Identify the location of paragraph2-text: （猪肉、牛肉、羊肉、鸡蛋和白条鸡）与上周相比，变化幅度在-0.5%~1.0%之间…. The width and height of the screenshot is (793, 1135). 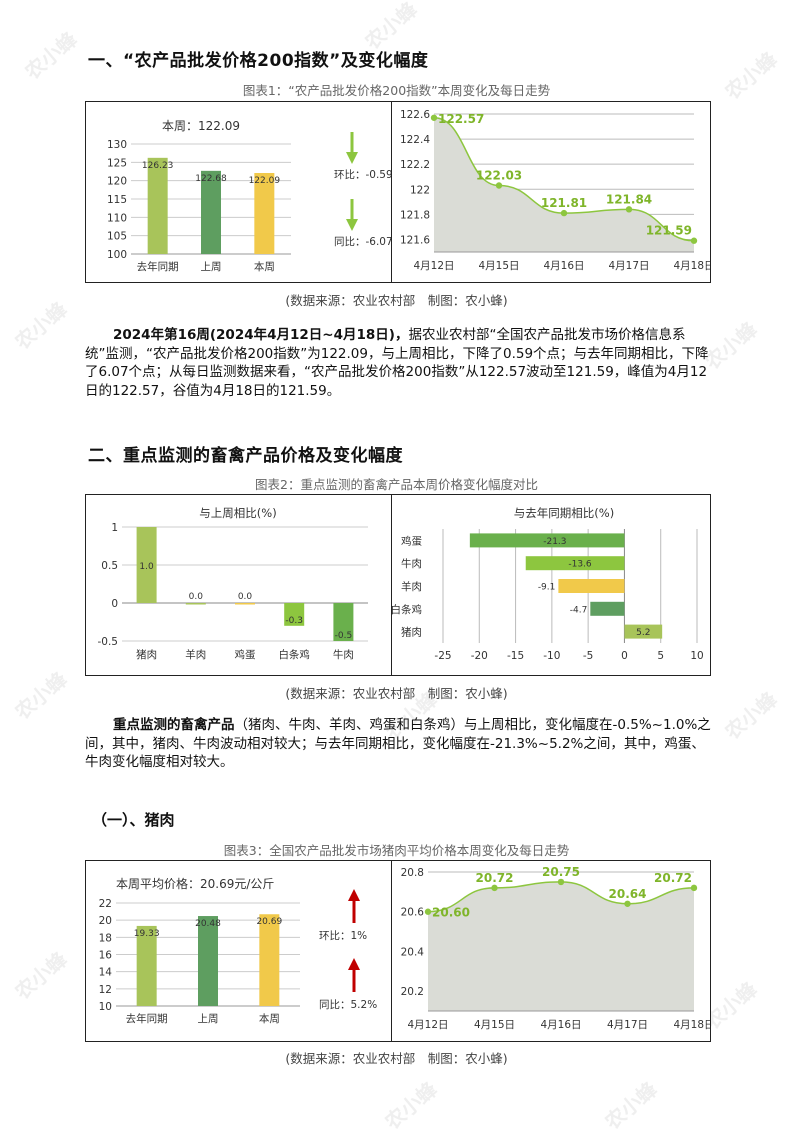
(398, 743).